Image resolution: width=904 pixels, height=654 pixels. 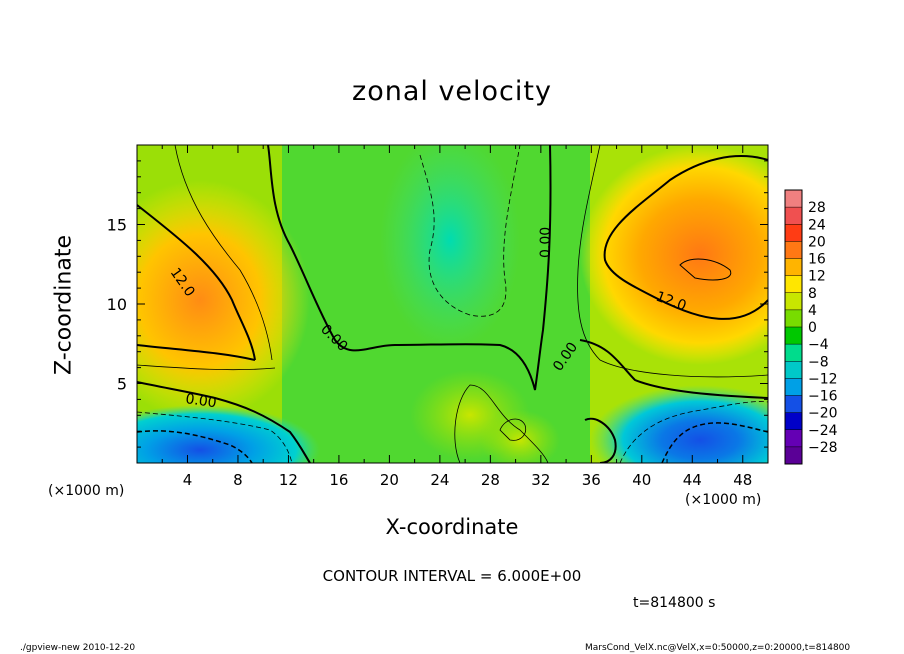 I want to click on y-axis-label: Z-coordinate, so click(x=64, y=305).